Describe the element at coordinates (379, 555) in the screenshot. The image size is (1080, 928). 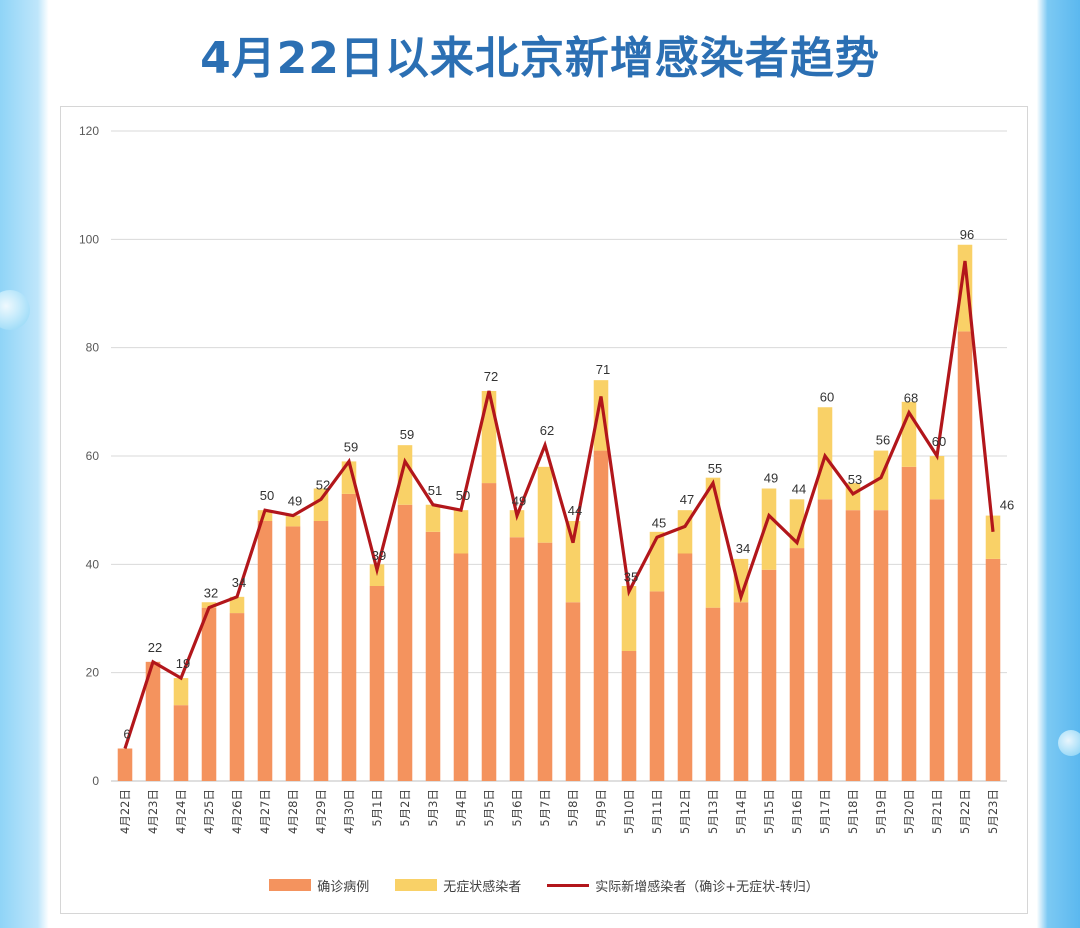
I see `data-label: 39` at that location.